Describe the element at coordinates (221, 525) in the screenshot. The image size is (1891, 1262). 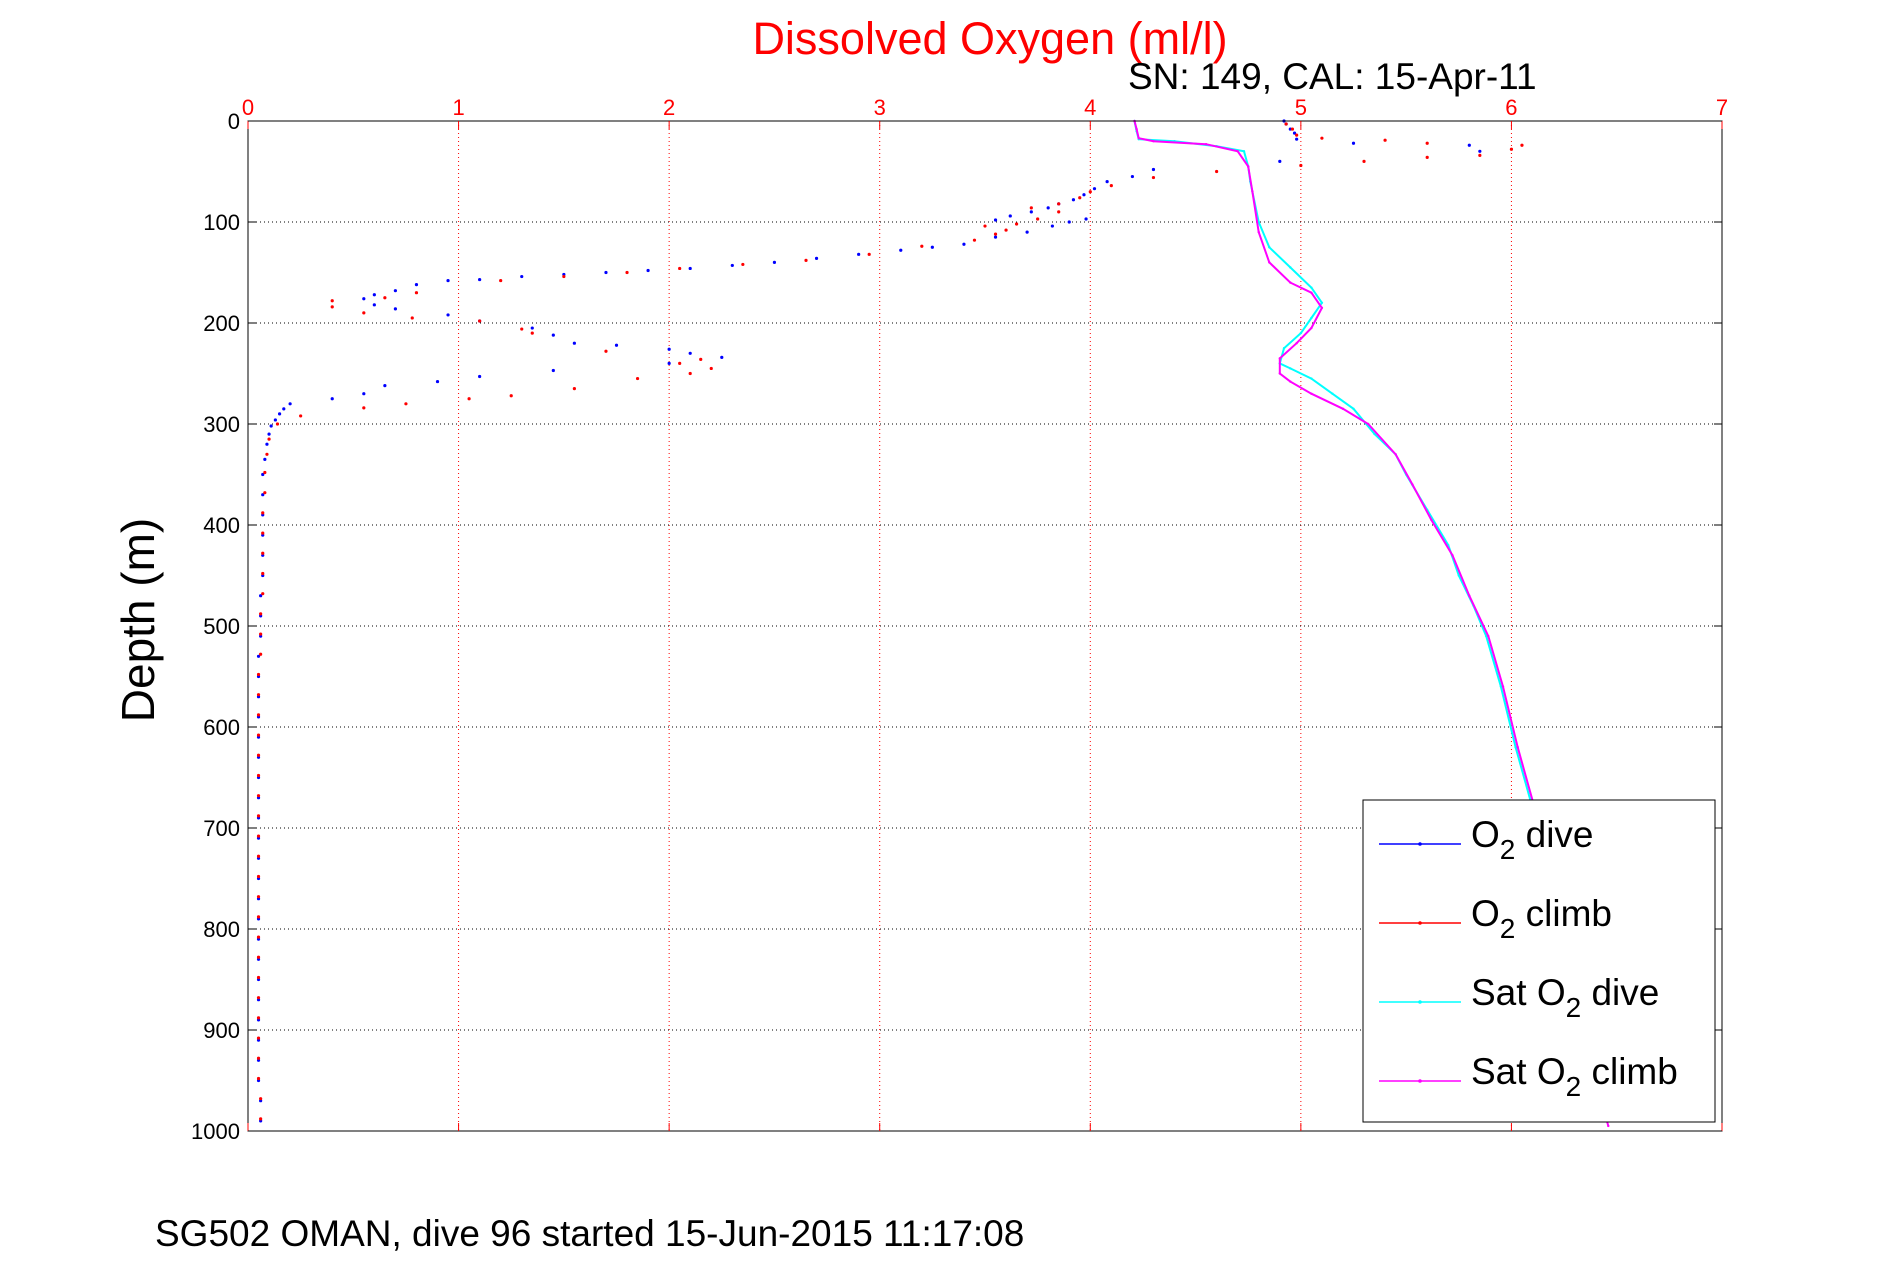
I see `y-tick-label: 400` at that location.